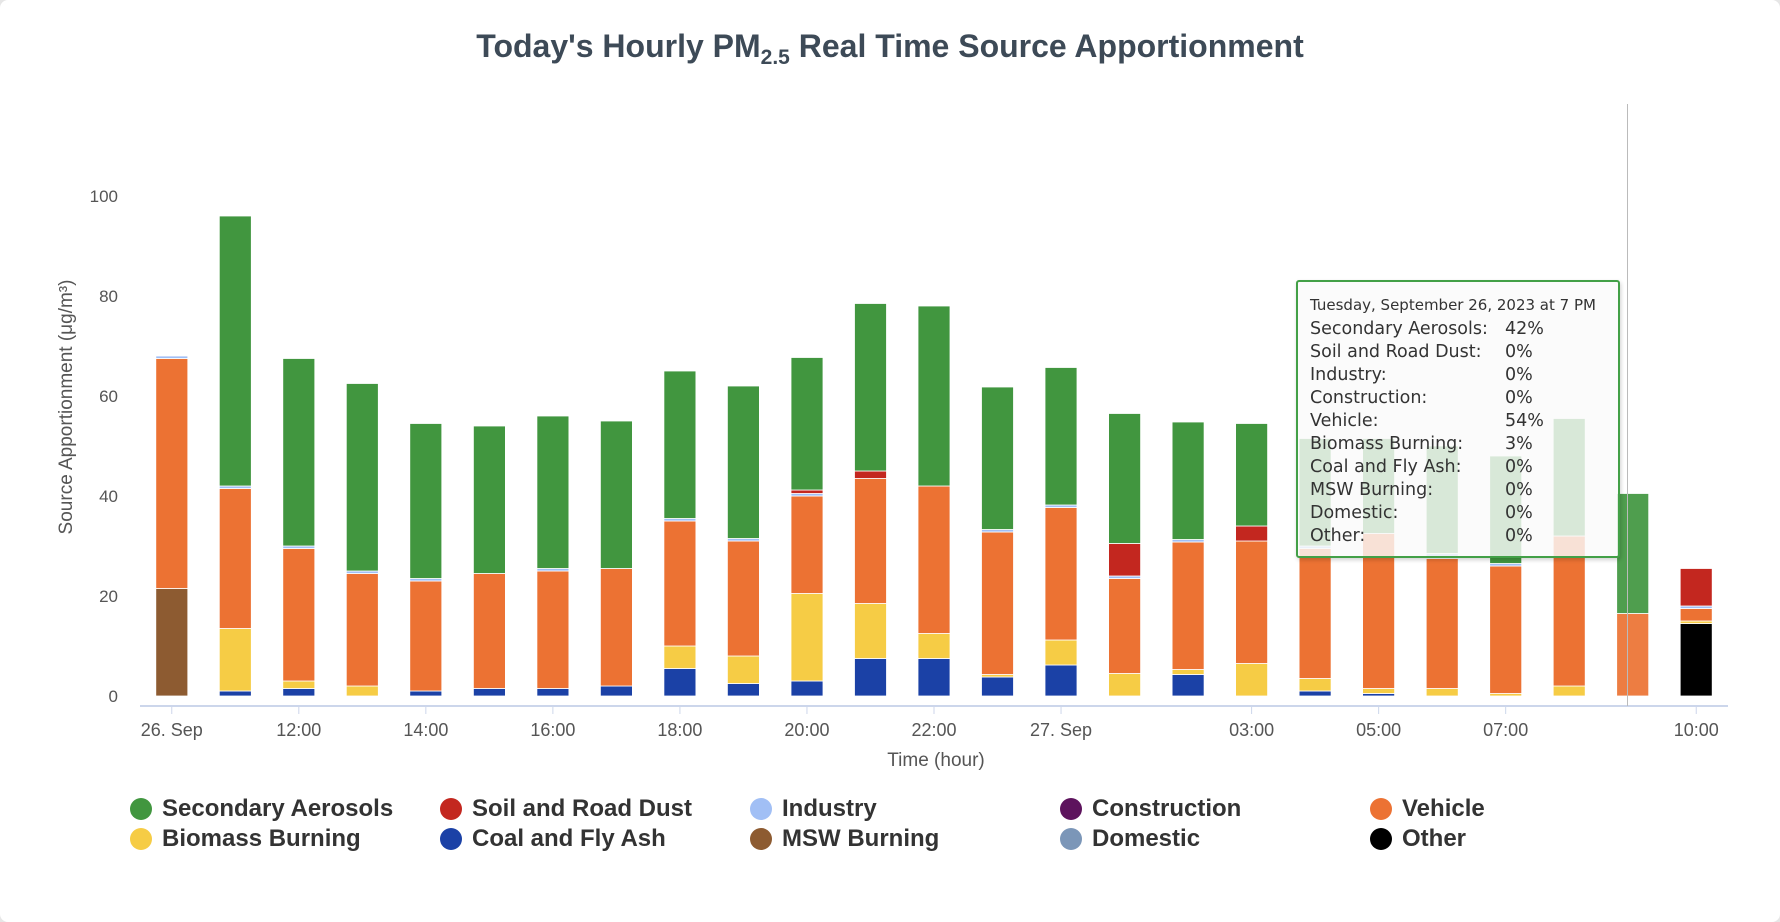 Image resolution: width=1780 pixels, height=922 pixels. What do you see at coordinates (905, 838) in the screenshot?
I see `legend-item: MSW Burning` at bounding box center [905, 838].